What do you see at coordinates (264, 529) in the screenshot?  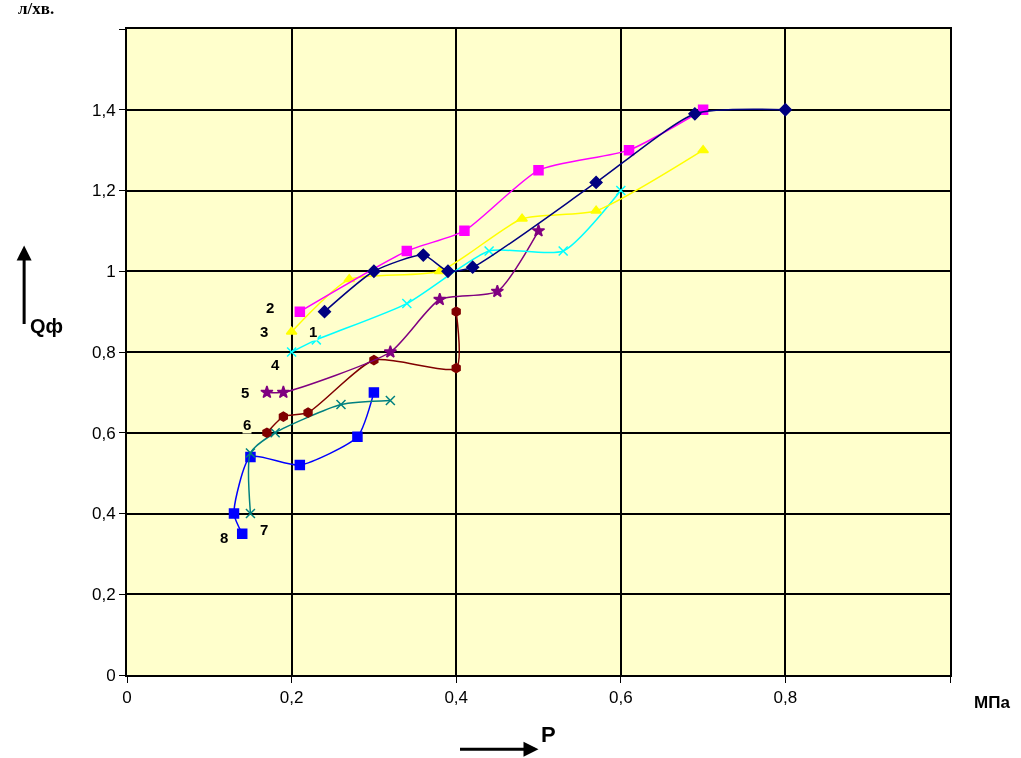 I see `series-label: 7` at bounding box center [264, 529].